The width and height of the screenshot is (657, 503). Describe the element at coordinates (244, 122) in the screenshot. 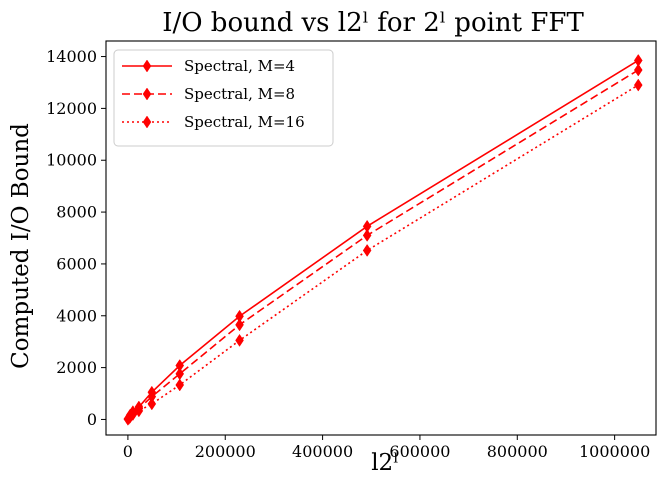

I see `legend-label: Spectral, M=16` at that location.